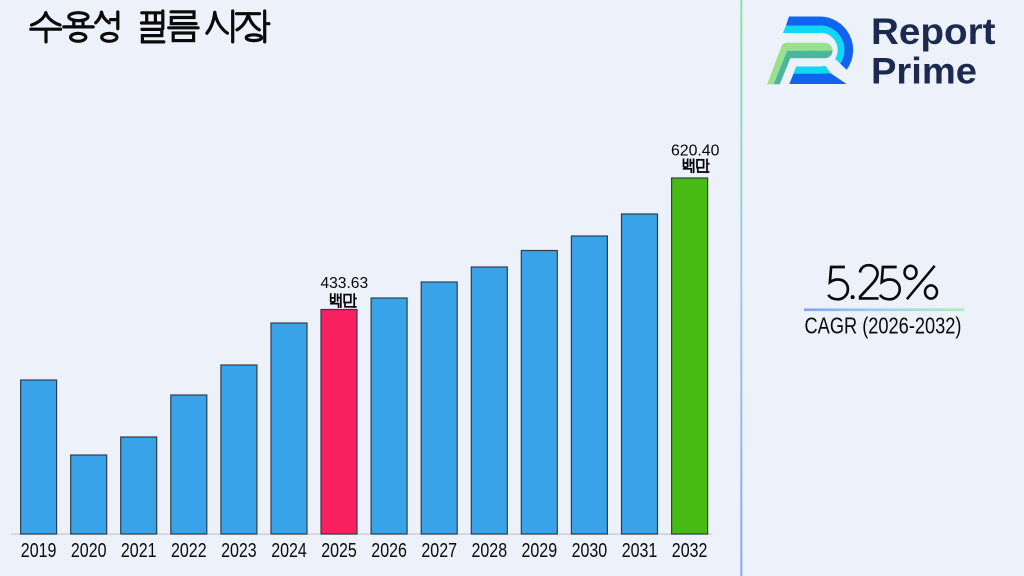 This screenshot has width=1024, height=576. Describe the element at coordinates (189, 551) in the screenshot. I see `svg-text: 2022` at that location.